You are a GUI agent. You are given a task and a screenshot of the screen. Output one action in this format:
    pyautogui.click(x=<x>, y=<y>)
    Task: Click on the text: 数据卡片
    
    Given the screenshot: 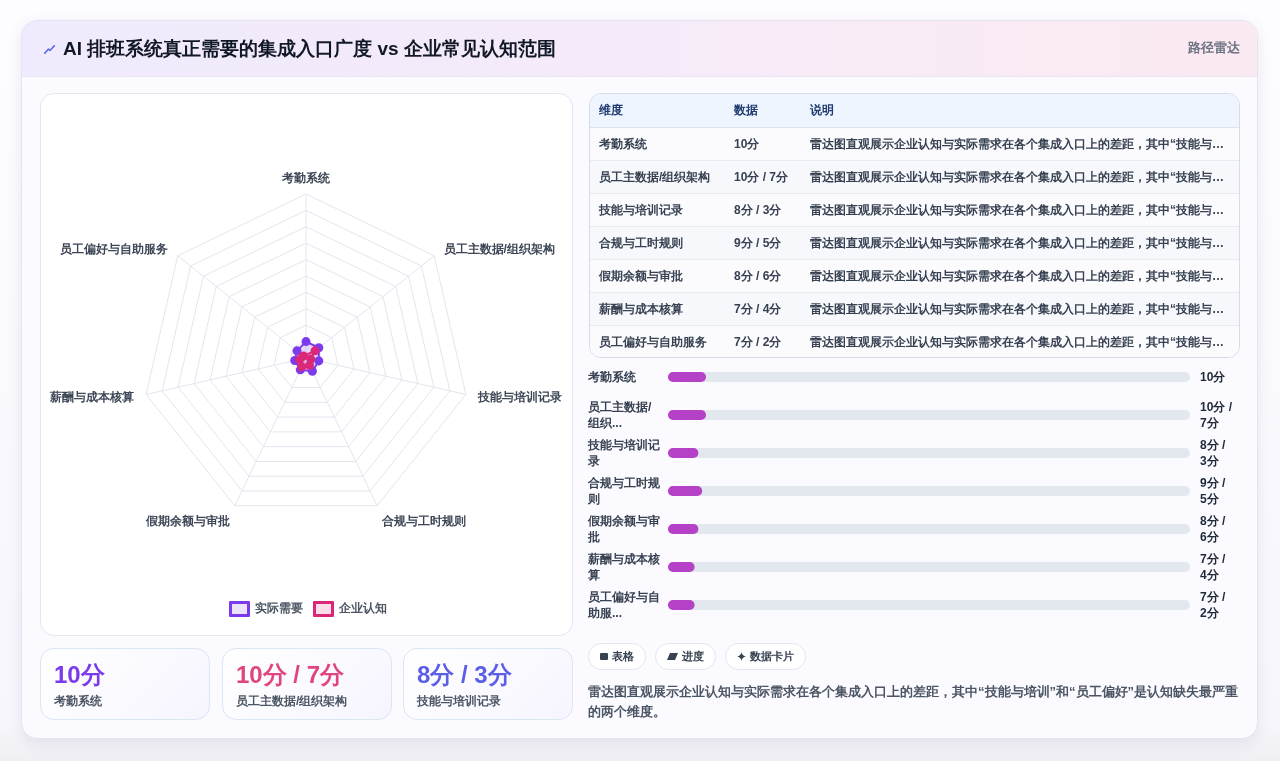 What is the action you would take?
    pyautogui.click(x=772, y=656)
    